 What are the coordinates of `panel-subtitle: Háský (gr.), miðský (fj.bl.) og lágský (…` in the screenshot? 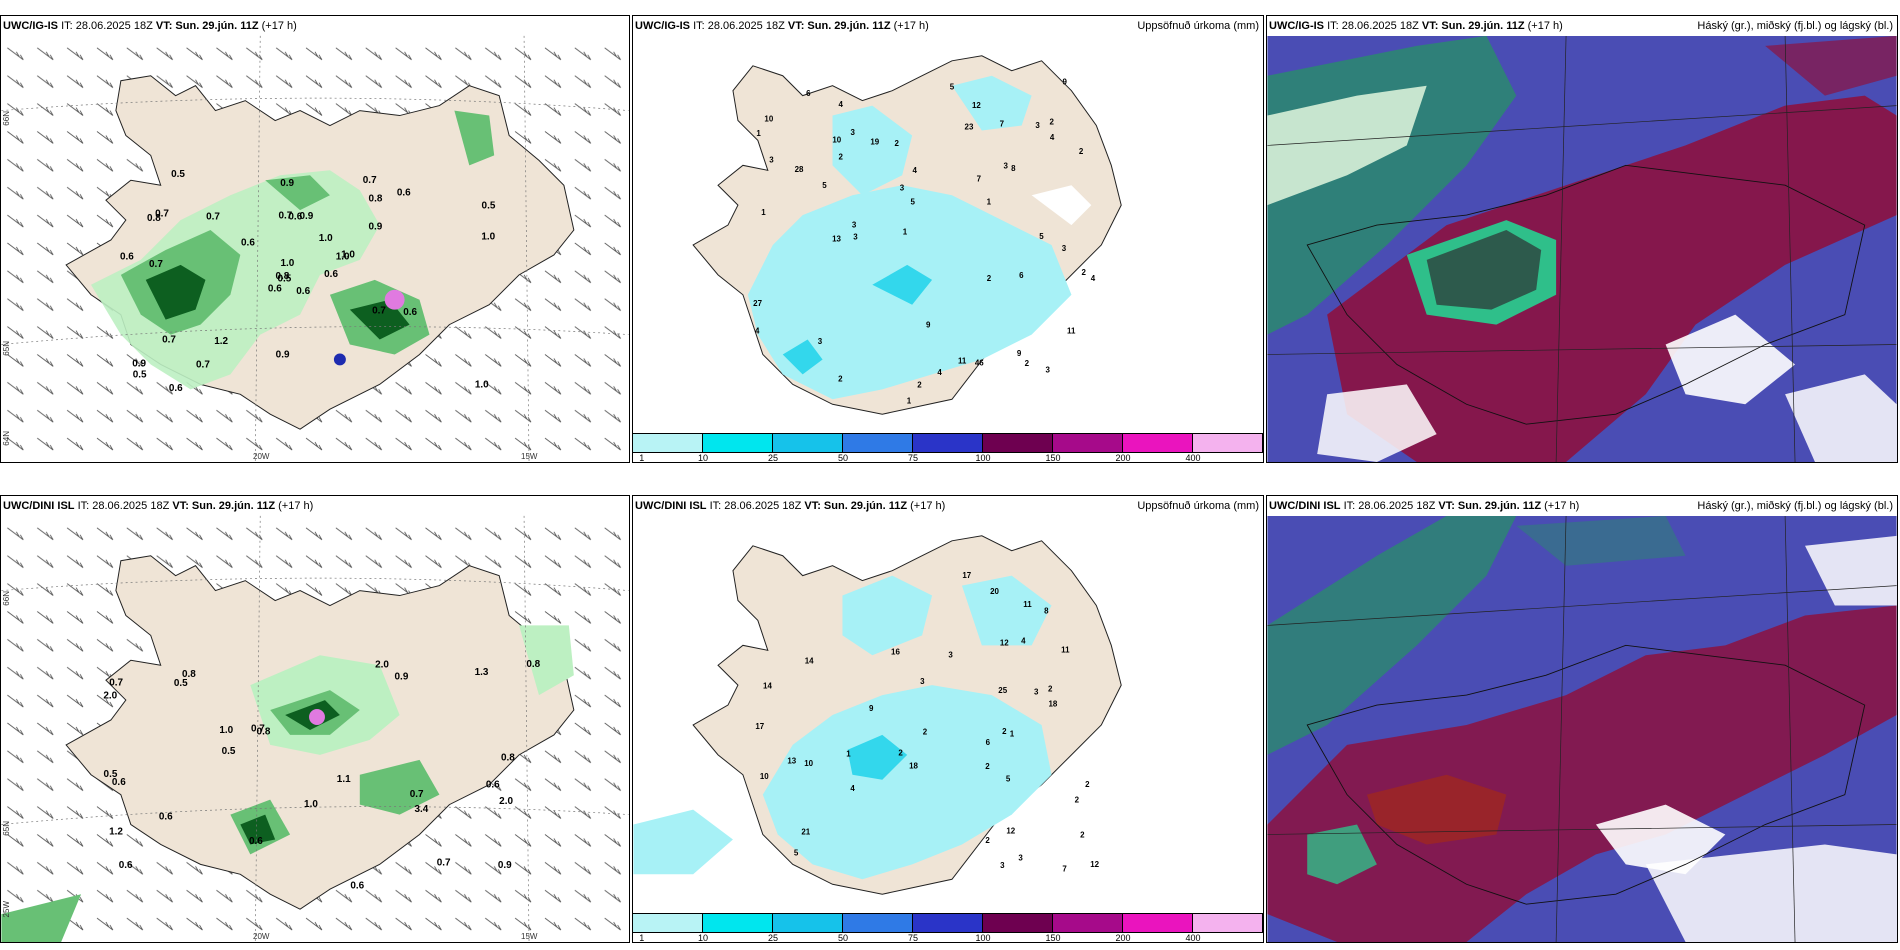 It's located at (1795, 506).